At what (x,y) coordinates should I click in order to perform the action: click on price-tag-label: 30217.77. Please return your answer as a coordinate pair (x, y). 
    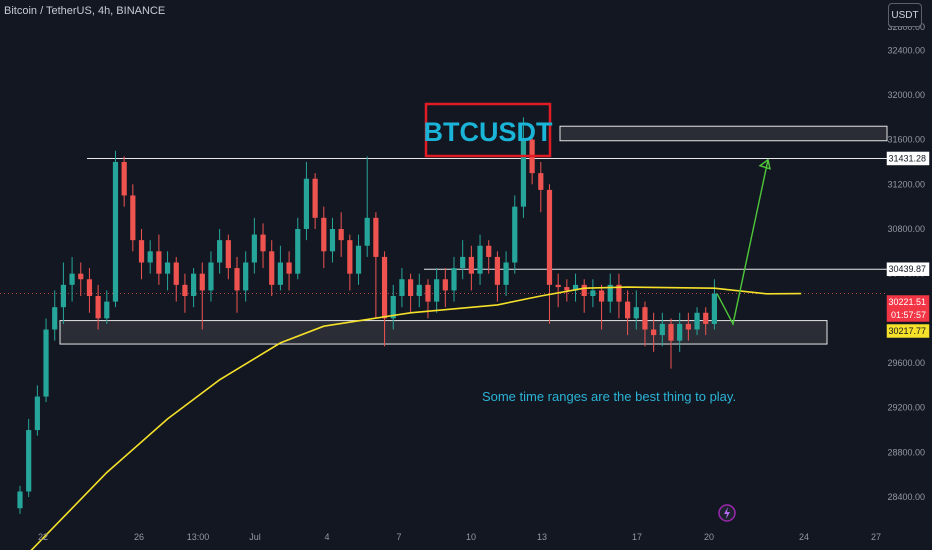
    Looking at the image, I should click on (907, 331).